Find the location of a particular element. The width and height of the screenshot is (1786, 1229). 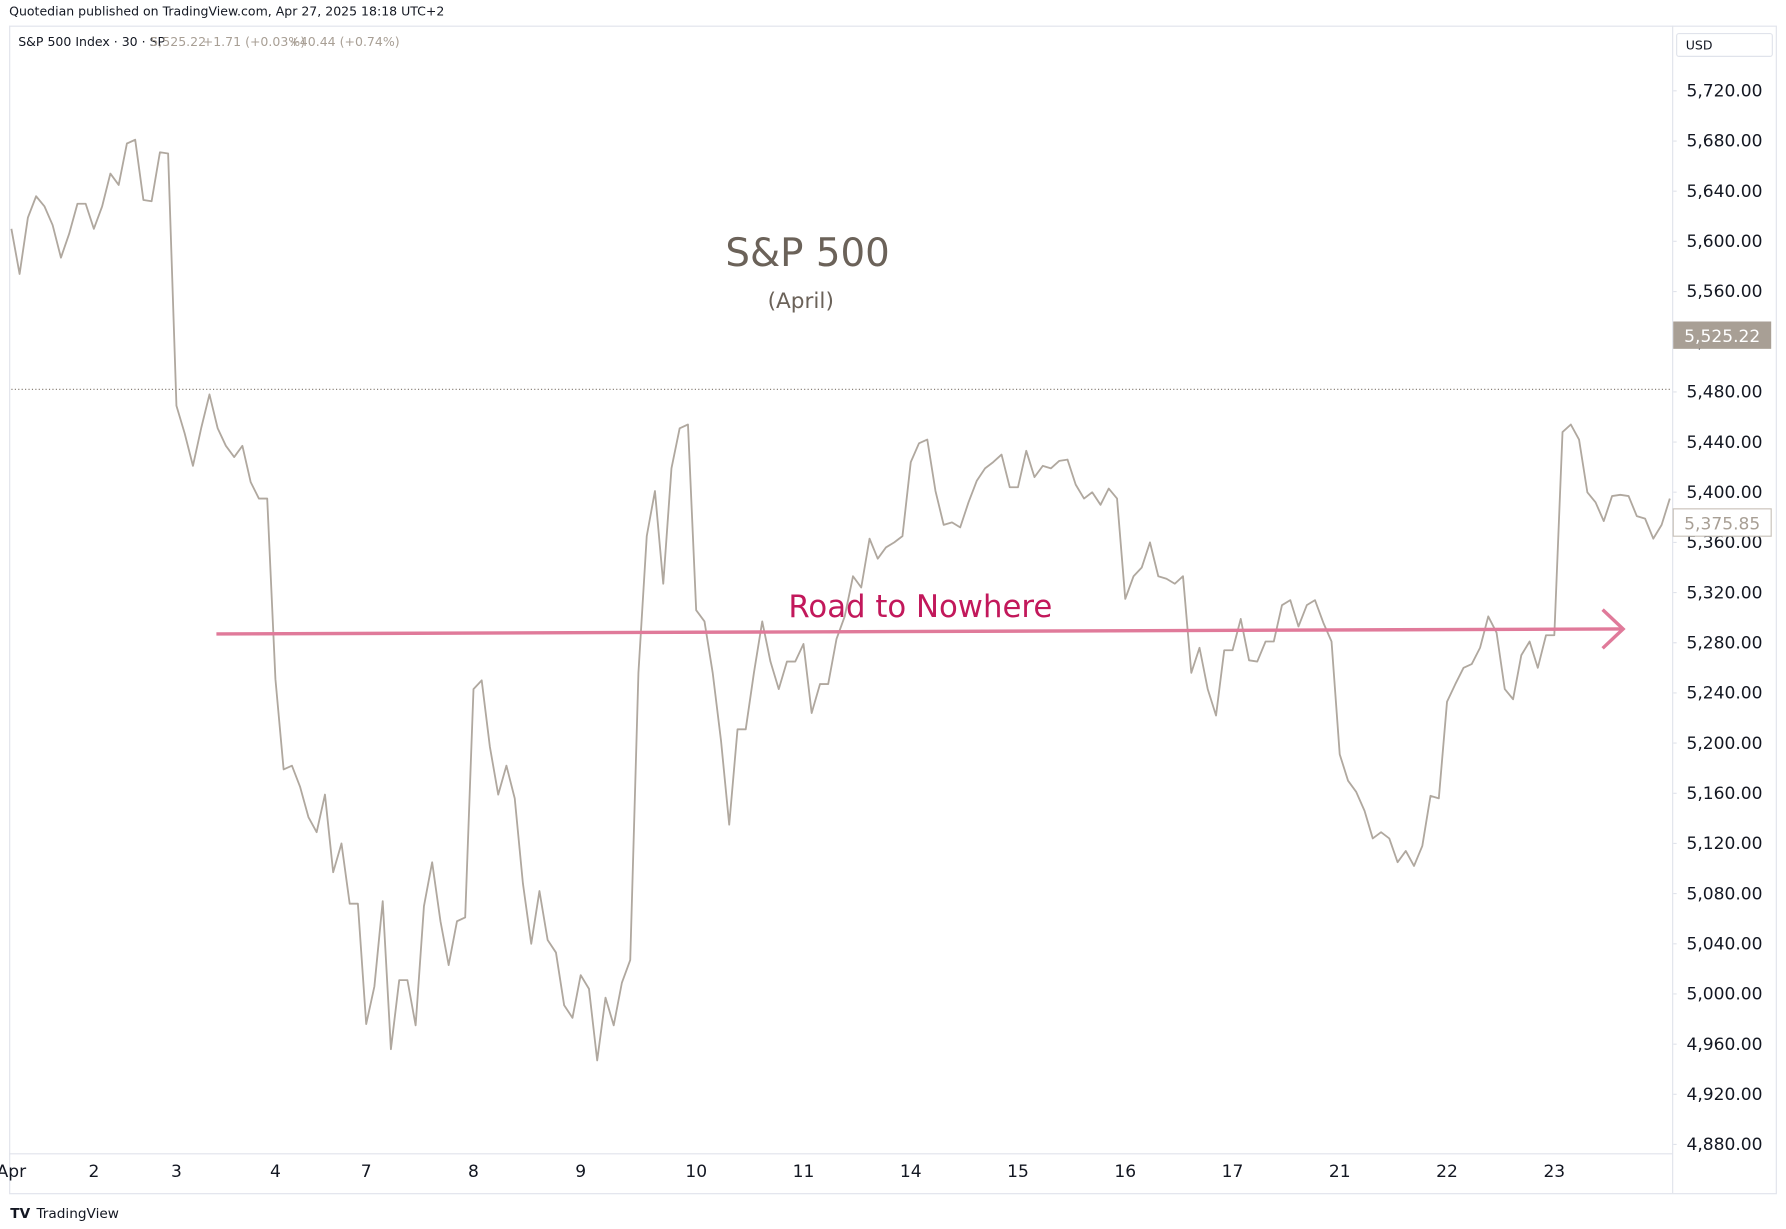

current-price-label: 5,375.85 is located at coordinates (1722, 524).